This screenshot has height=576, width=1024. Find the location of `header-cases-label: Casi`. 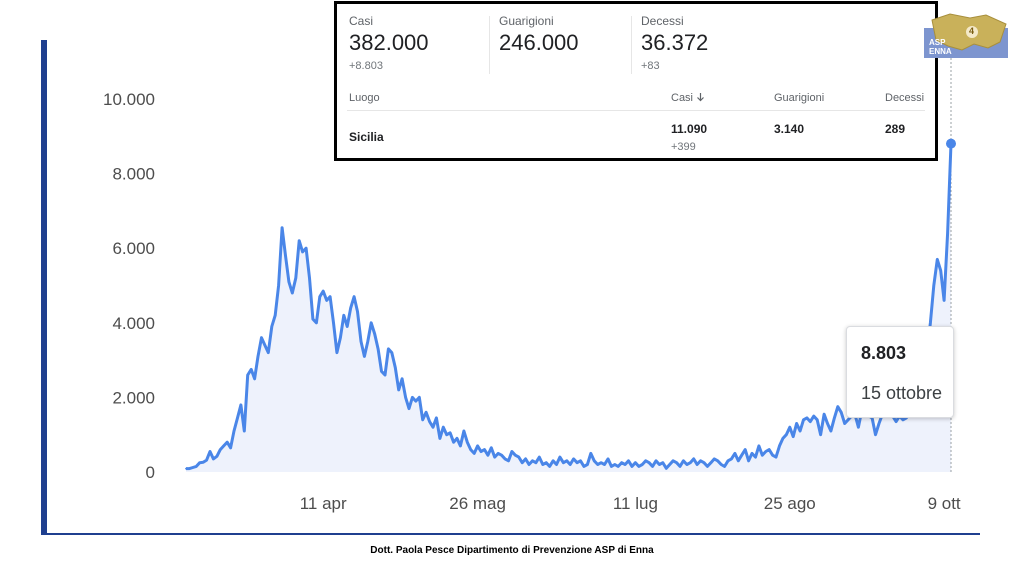

header-cases-label: Casi is located at coordinates (682, 98).